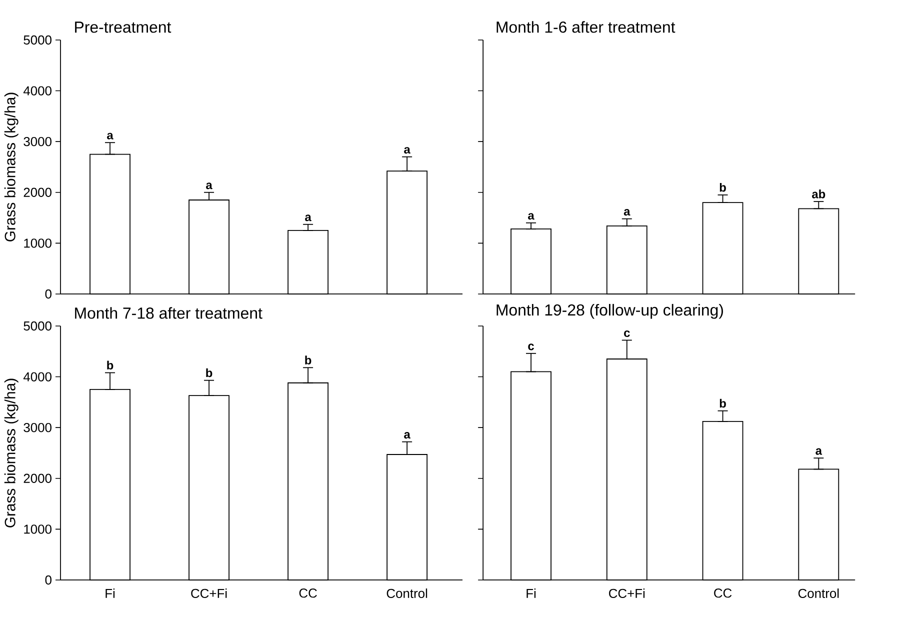 The image size is (907, 644). Describe the element at coordinates (819, 194) in the screenshot. I see `annotation: ab` at that location.